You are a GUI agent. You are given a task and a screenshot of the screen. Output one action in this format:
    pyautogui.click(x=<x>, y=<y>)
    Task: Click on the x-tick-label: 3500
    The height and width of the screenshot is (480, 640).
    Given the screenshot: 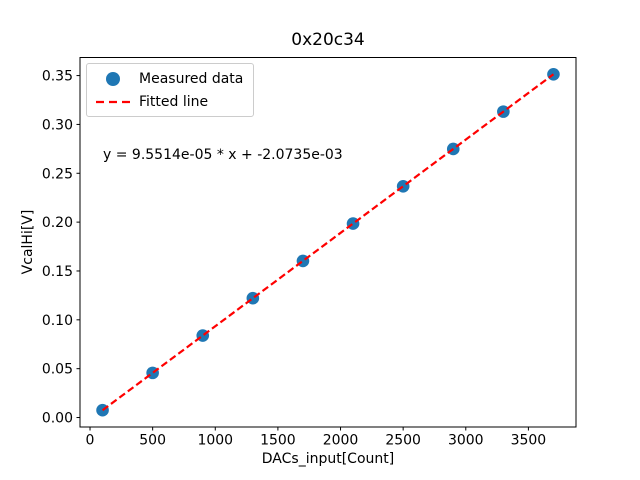 What is the action you would take?
    pyautogui.click(x=529, y=441)
    